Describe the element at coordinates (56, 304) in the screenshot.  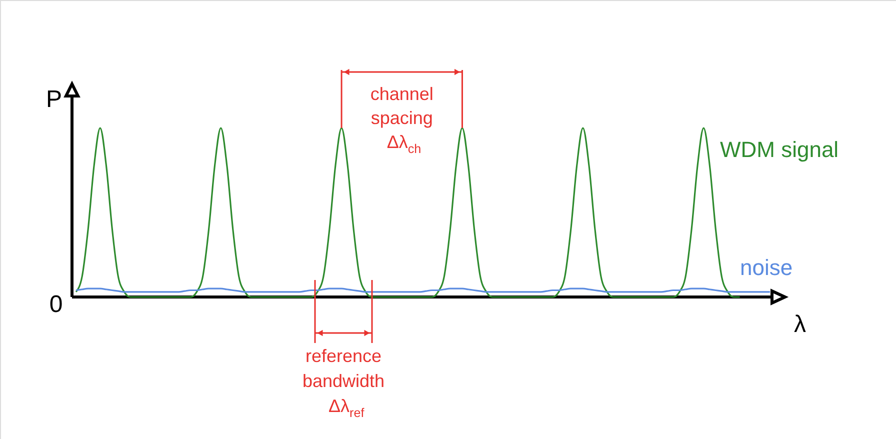
I see `text: 0` at that location.